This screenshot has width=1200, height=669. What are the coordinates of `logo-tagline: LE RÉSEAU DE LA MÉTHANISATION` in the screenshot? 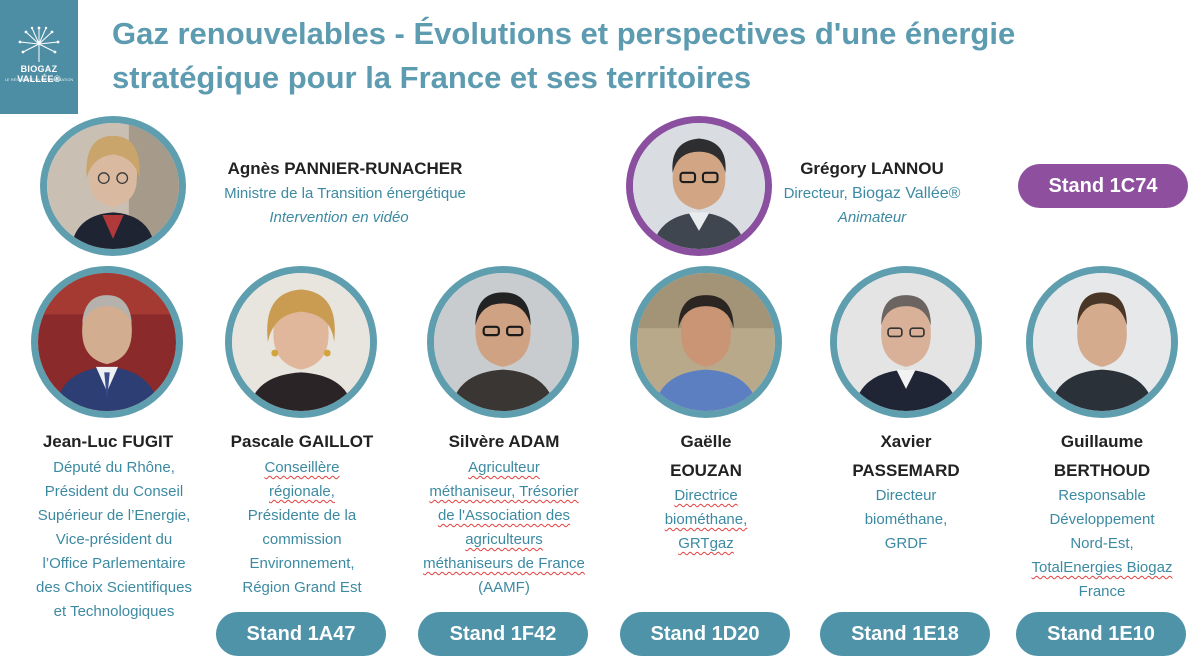 It's located at (39, 79).